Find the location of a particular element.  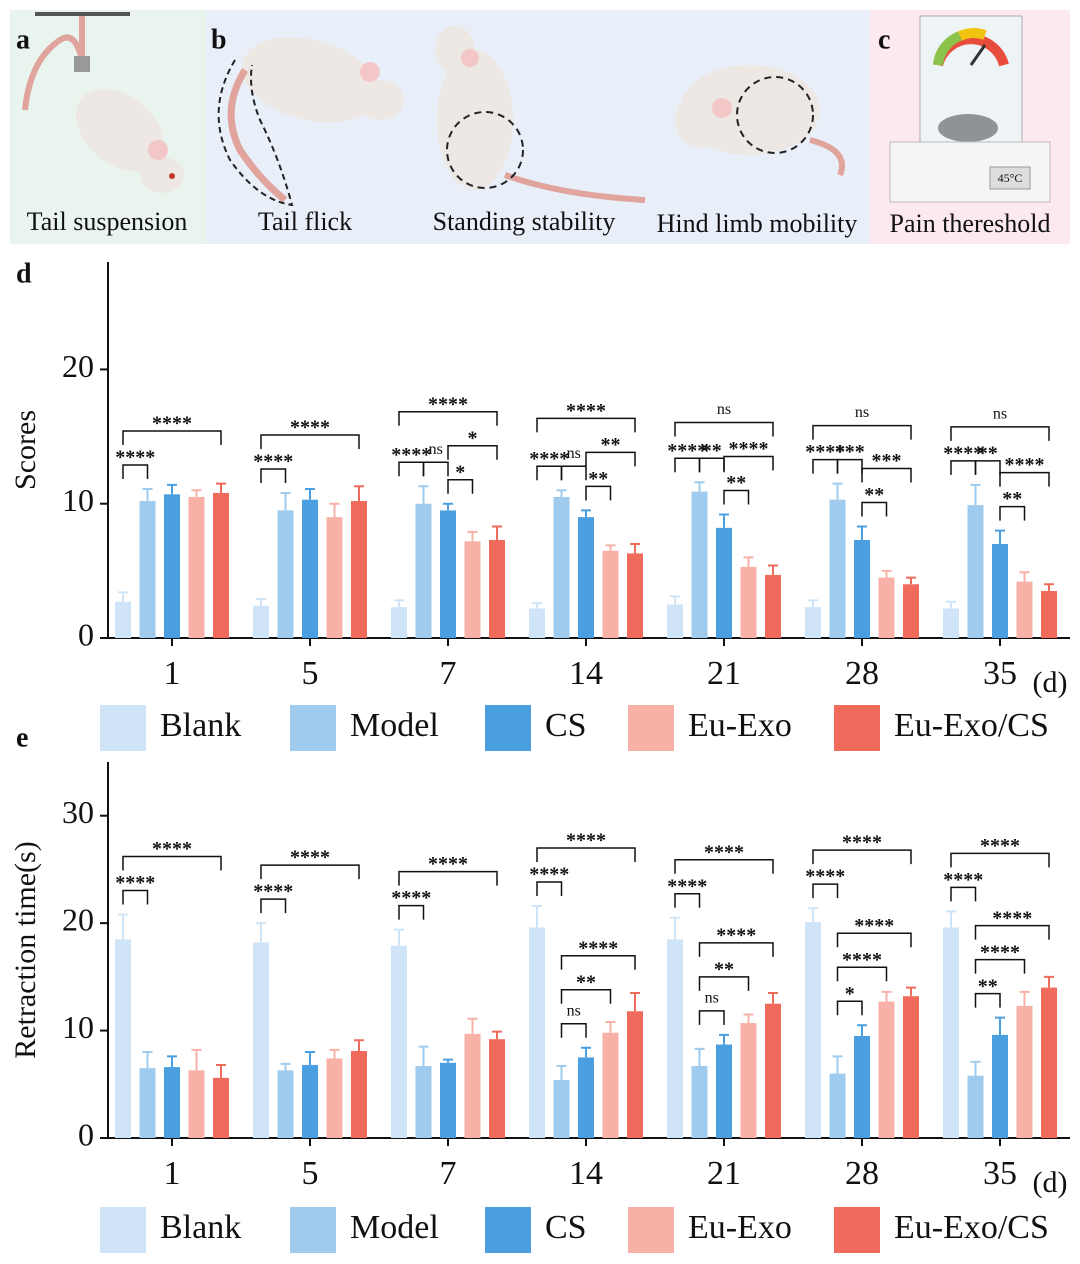

illustration-tail-flick is located at coordinates (310, 122).